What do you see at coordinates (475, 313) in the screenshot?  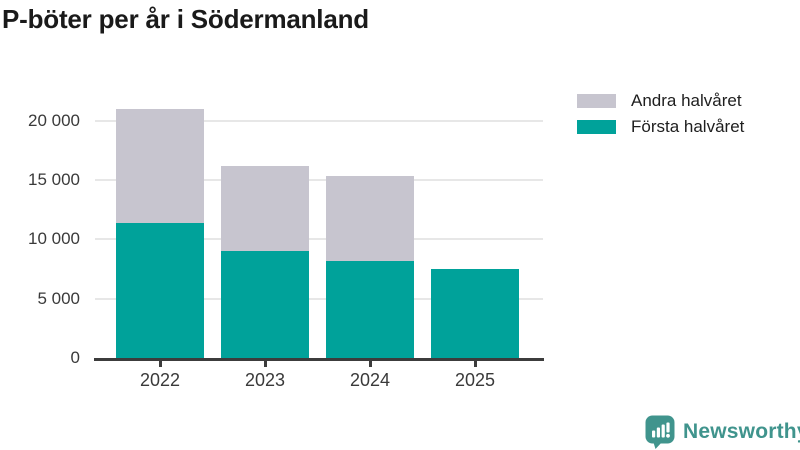 I see `bar-segment-f-rsta-halv-ret-2025` at bounding box center [475, 313].